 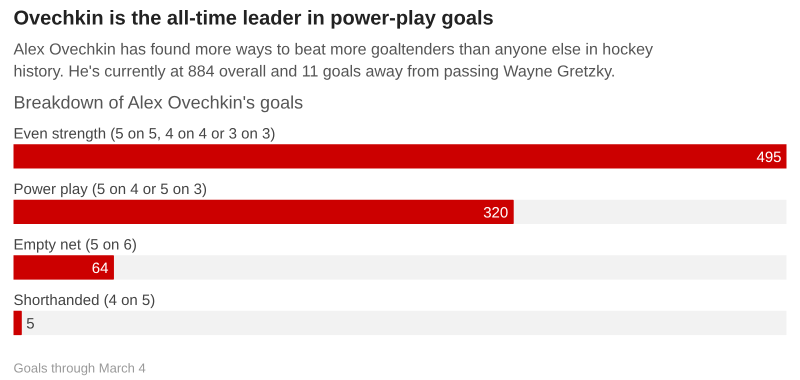 What do you see at coordinates (495, 213) in the screenshot?
I see `data-label: 320` at bounding box center [495, 213].